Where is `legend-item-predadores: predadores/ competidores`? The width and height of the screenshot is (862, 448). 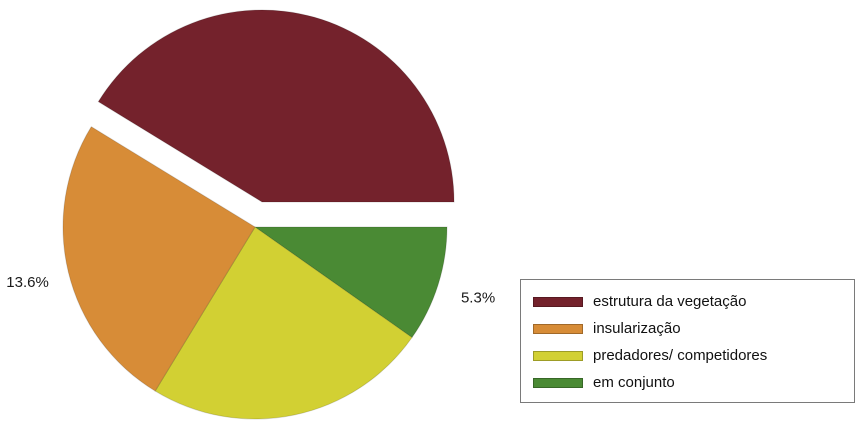 legend-item-predadores: predadores/ competidores is located at coordinates (693, 355).